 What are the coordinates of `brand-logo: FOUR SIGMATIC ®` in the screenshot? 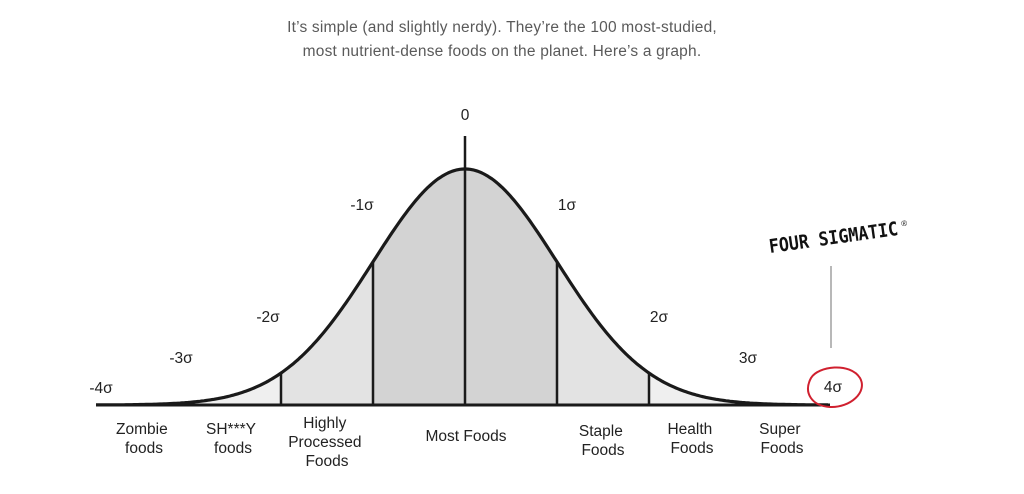 It's located at (838, 238).